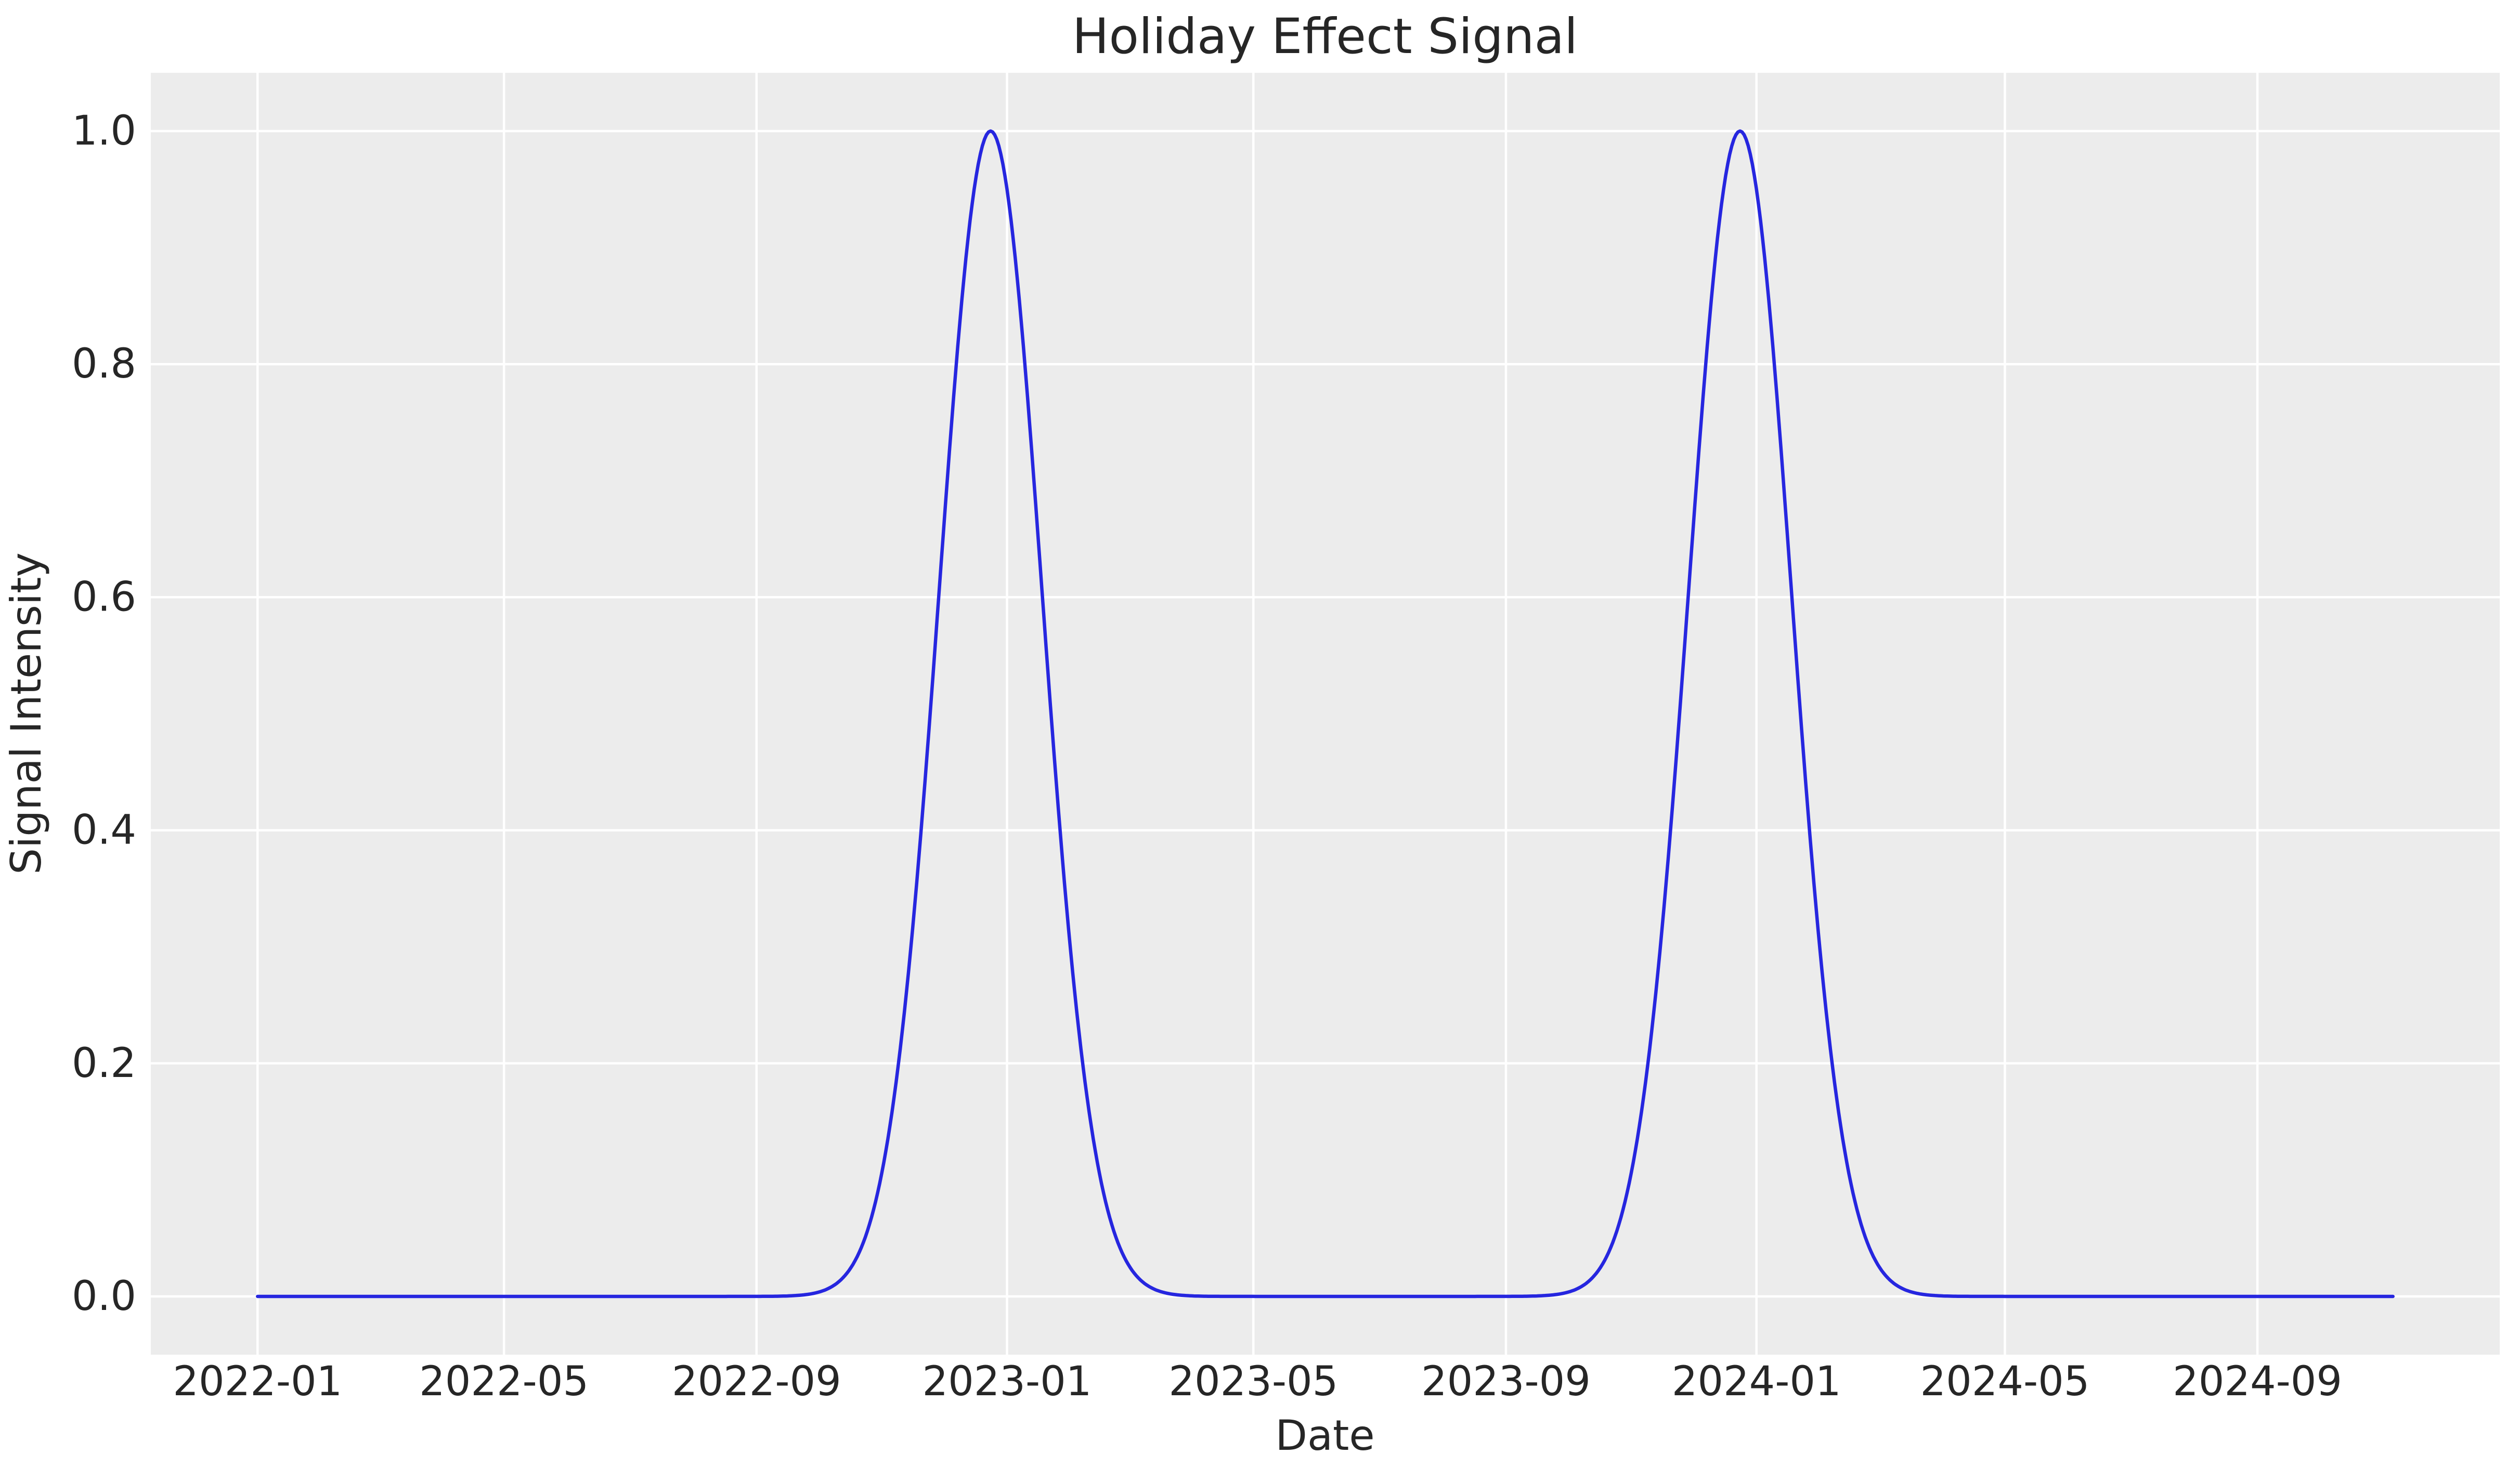  I want to click on x-tick-label-2024-09: 2024-09, so click(2257, 1381).